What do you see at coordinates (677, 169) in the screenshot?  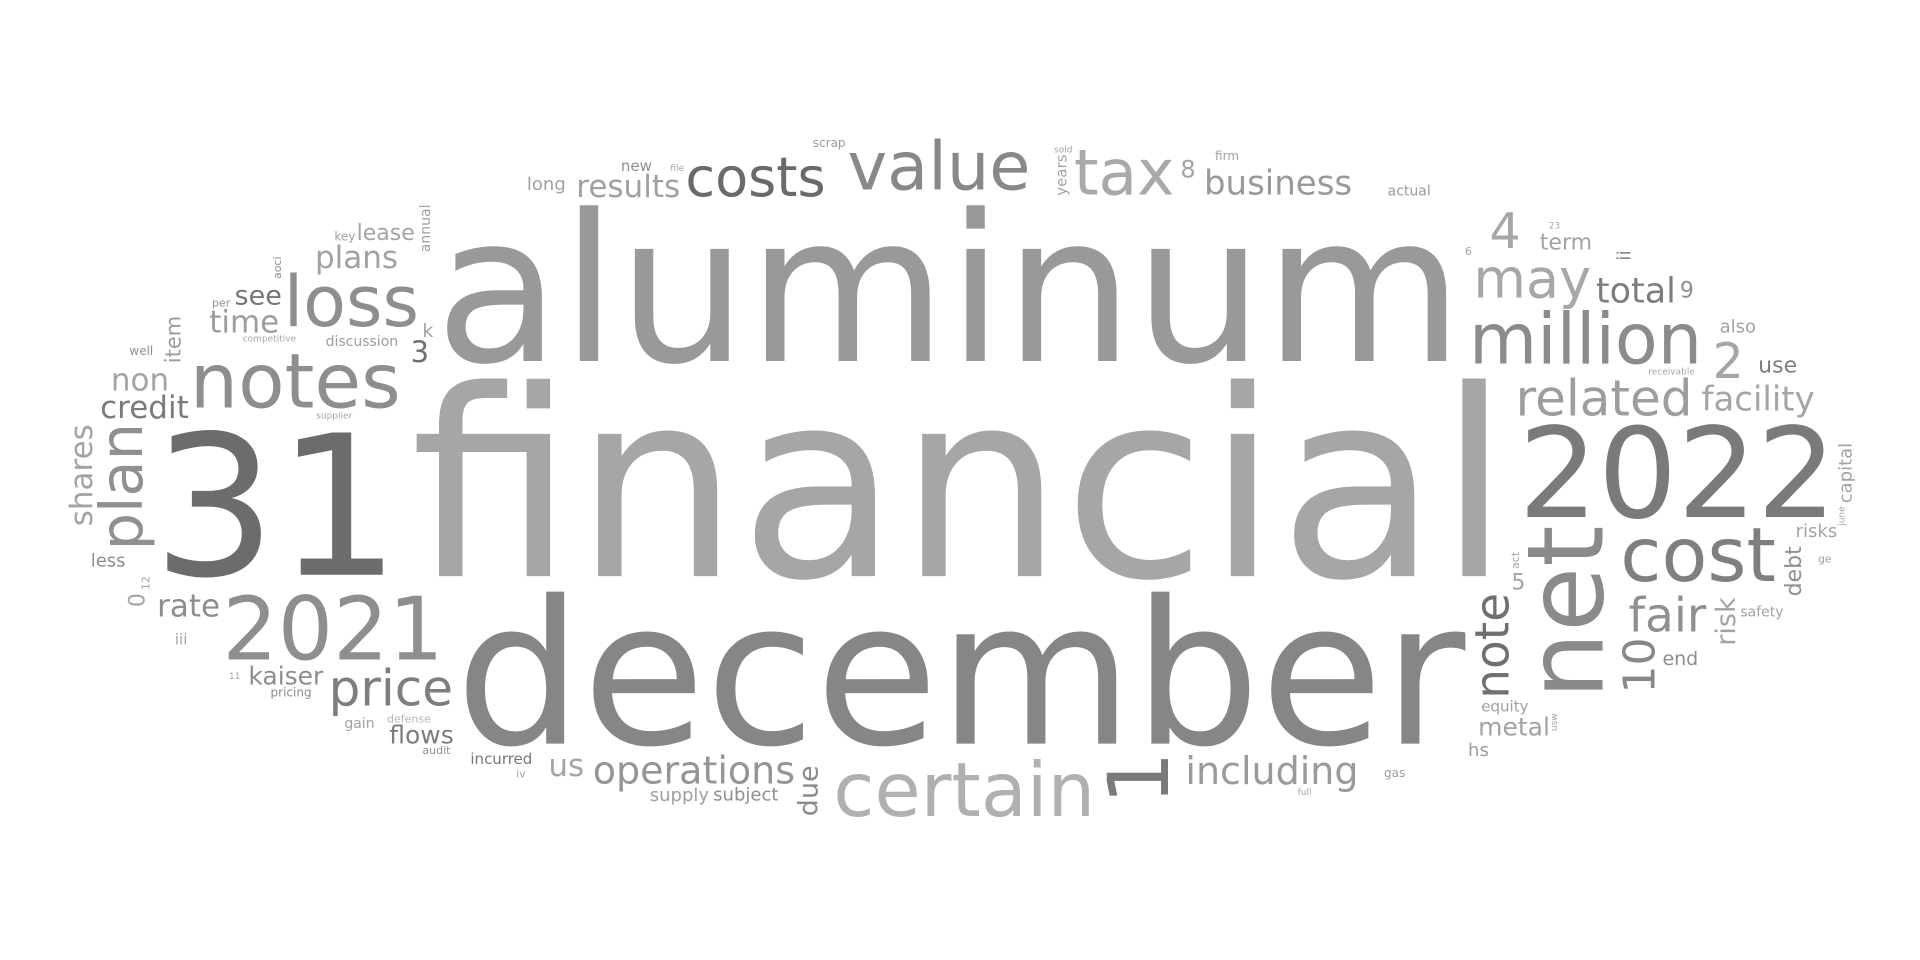 I see `cloud-word: file` at bounding box center [677, 169].